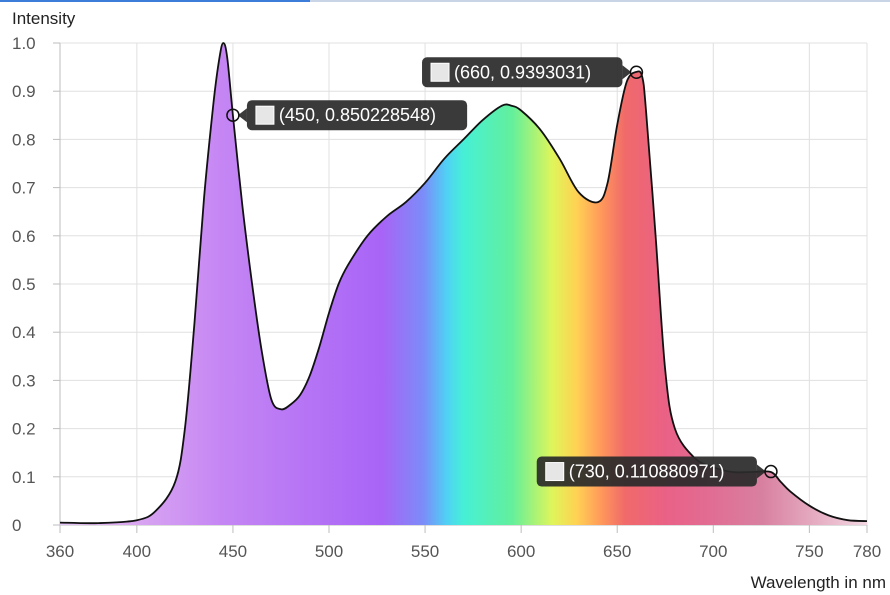  I want to click on top-accent-rest, so click(600, 1).